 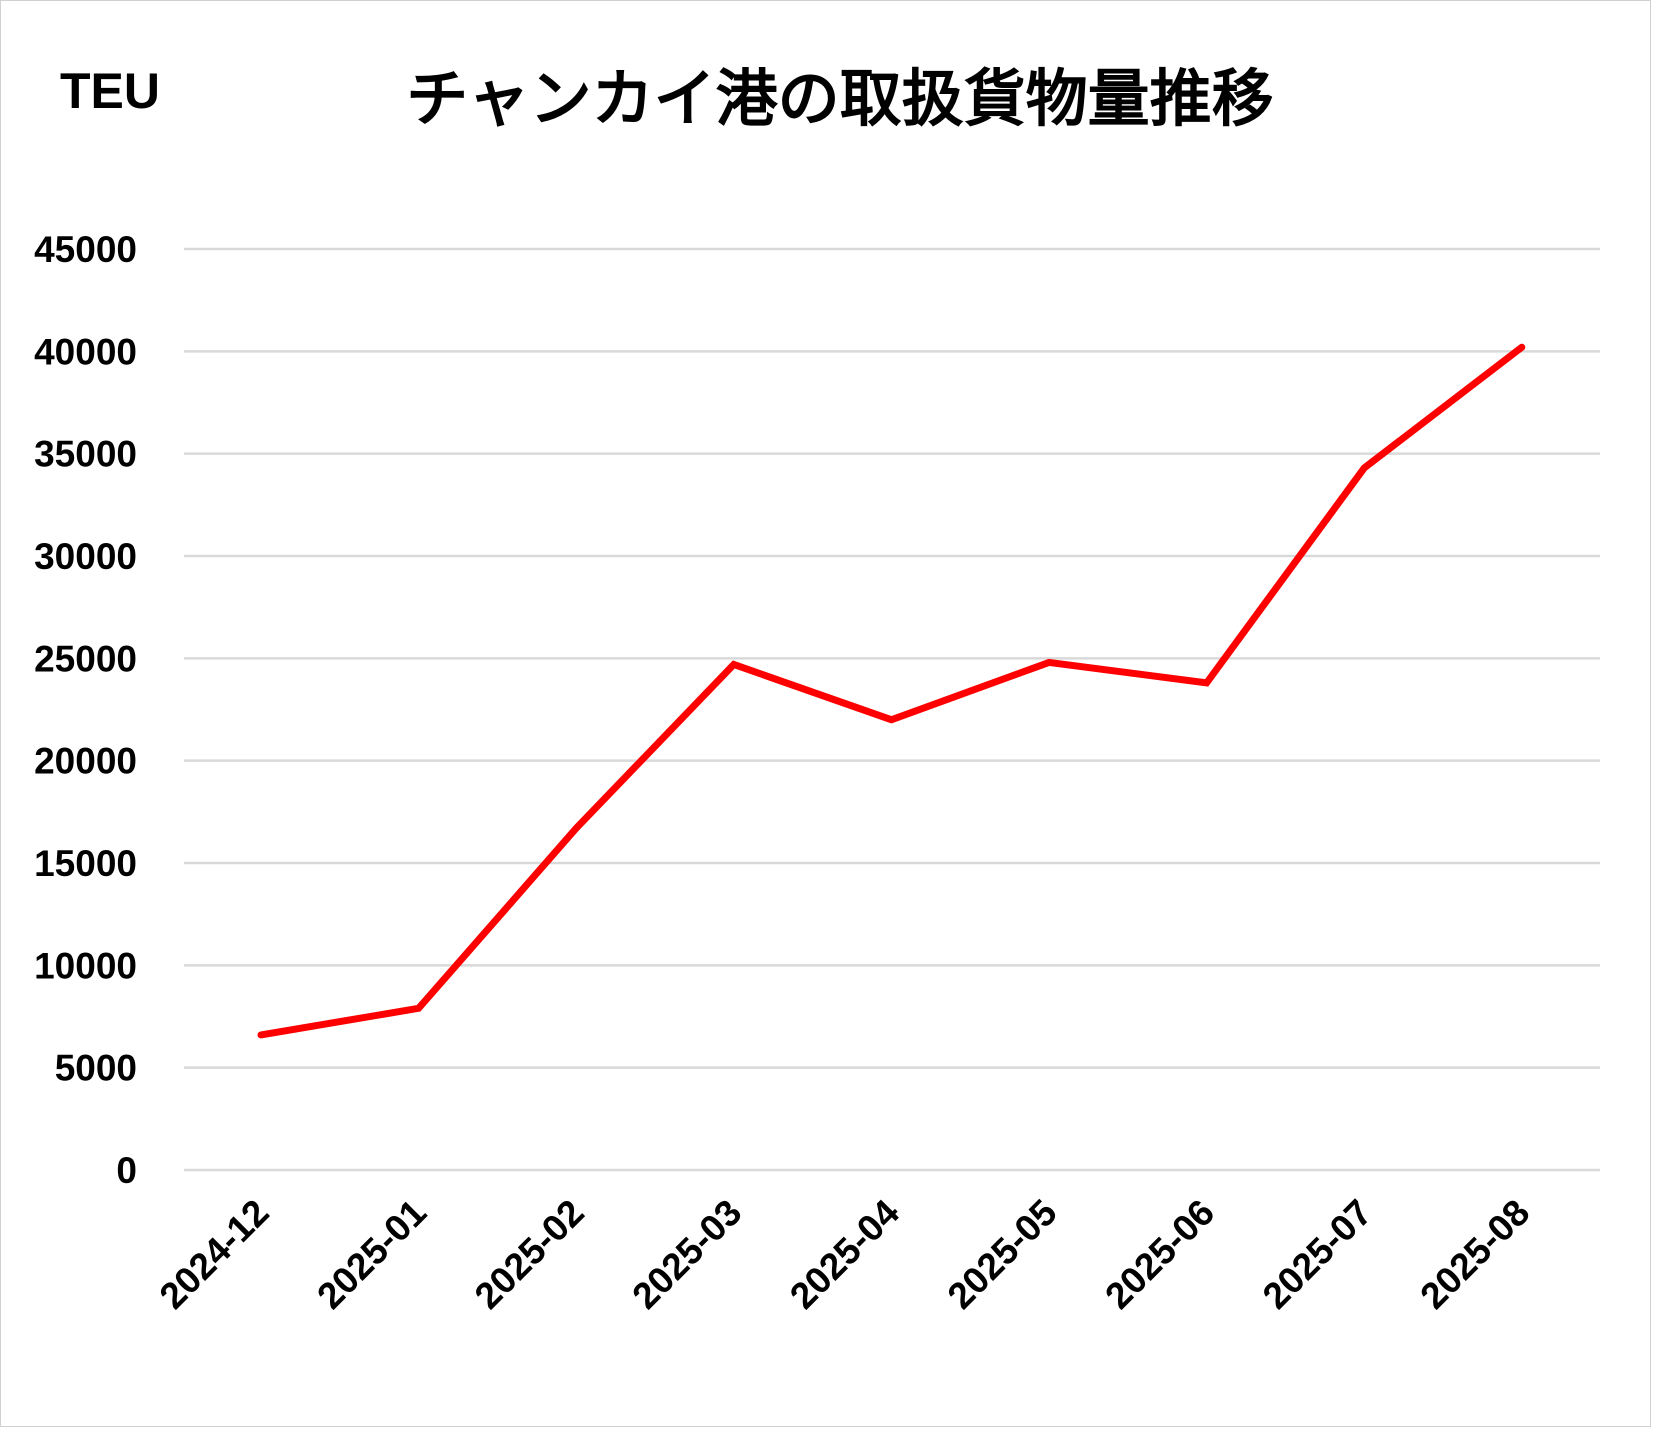 I want to click on x-tick-label: 2025-02, so click(x=529, y=1254).